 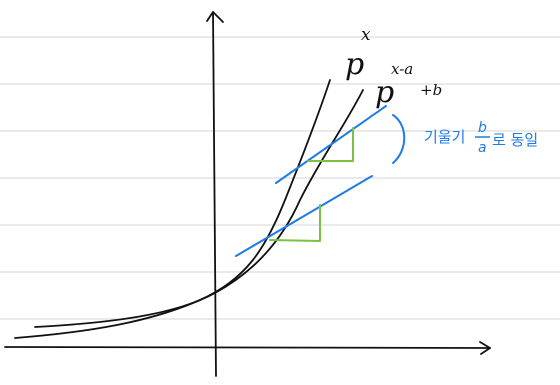 I want to click on tangent-lines, so click(x=311, y=181).